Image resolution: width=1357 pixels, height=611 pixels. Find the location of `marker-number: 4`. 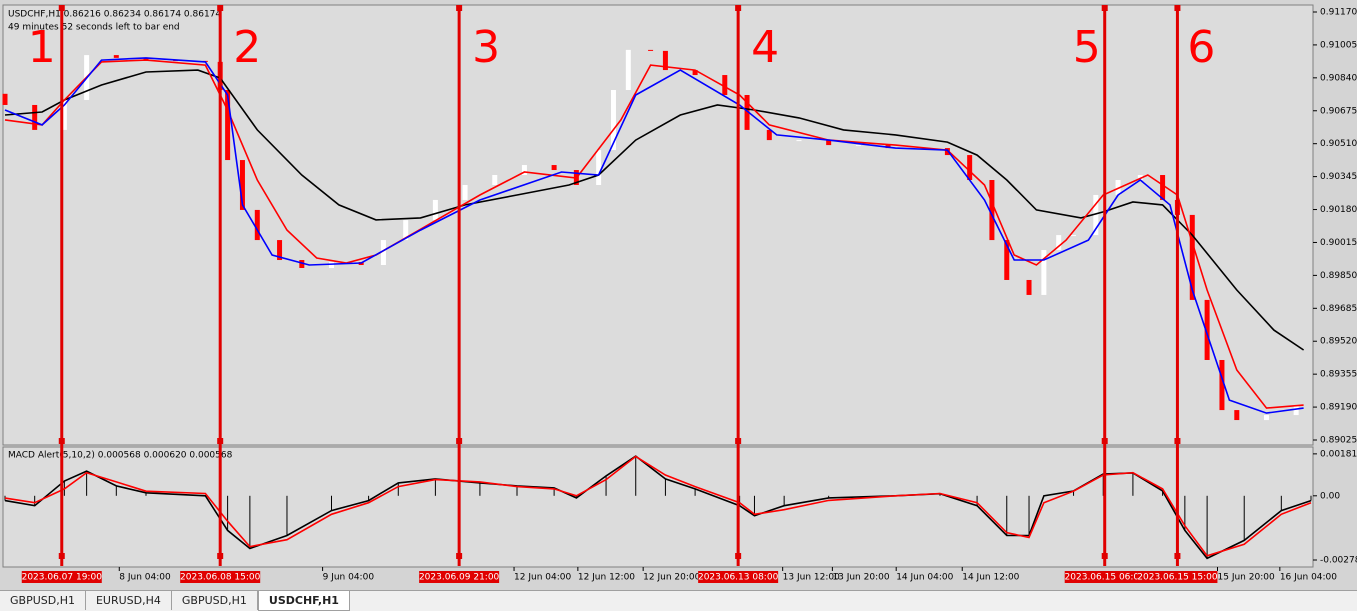

marker-number: 4 is located at coordinates (765, 47).